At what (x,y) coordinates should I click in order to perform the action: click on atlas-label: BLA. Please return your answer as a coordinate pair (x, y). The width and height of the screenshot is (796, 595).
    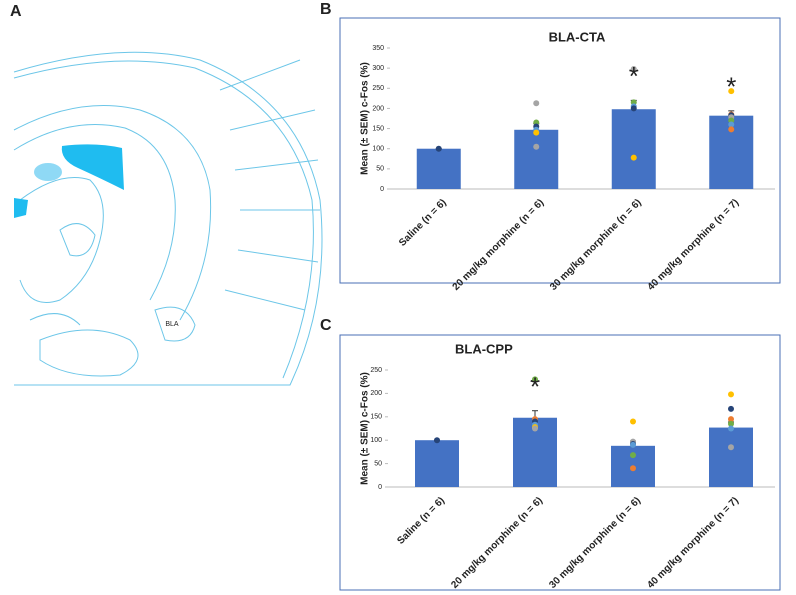
    Looking at the image, I should click on (172, 324).